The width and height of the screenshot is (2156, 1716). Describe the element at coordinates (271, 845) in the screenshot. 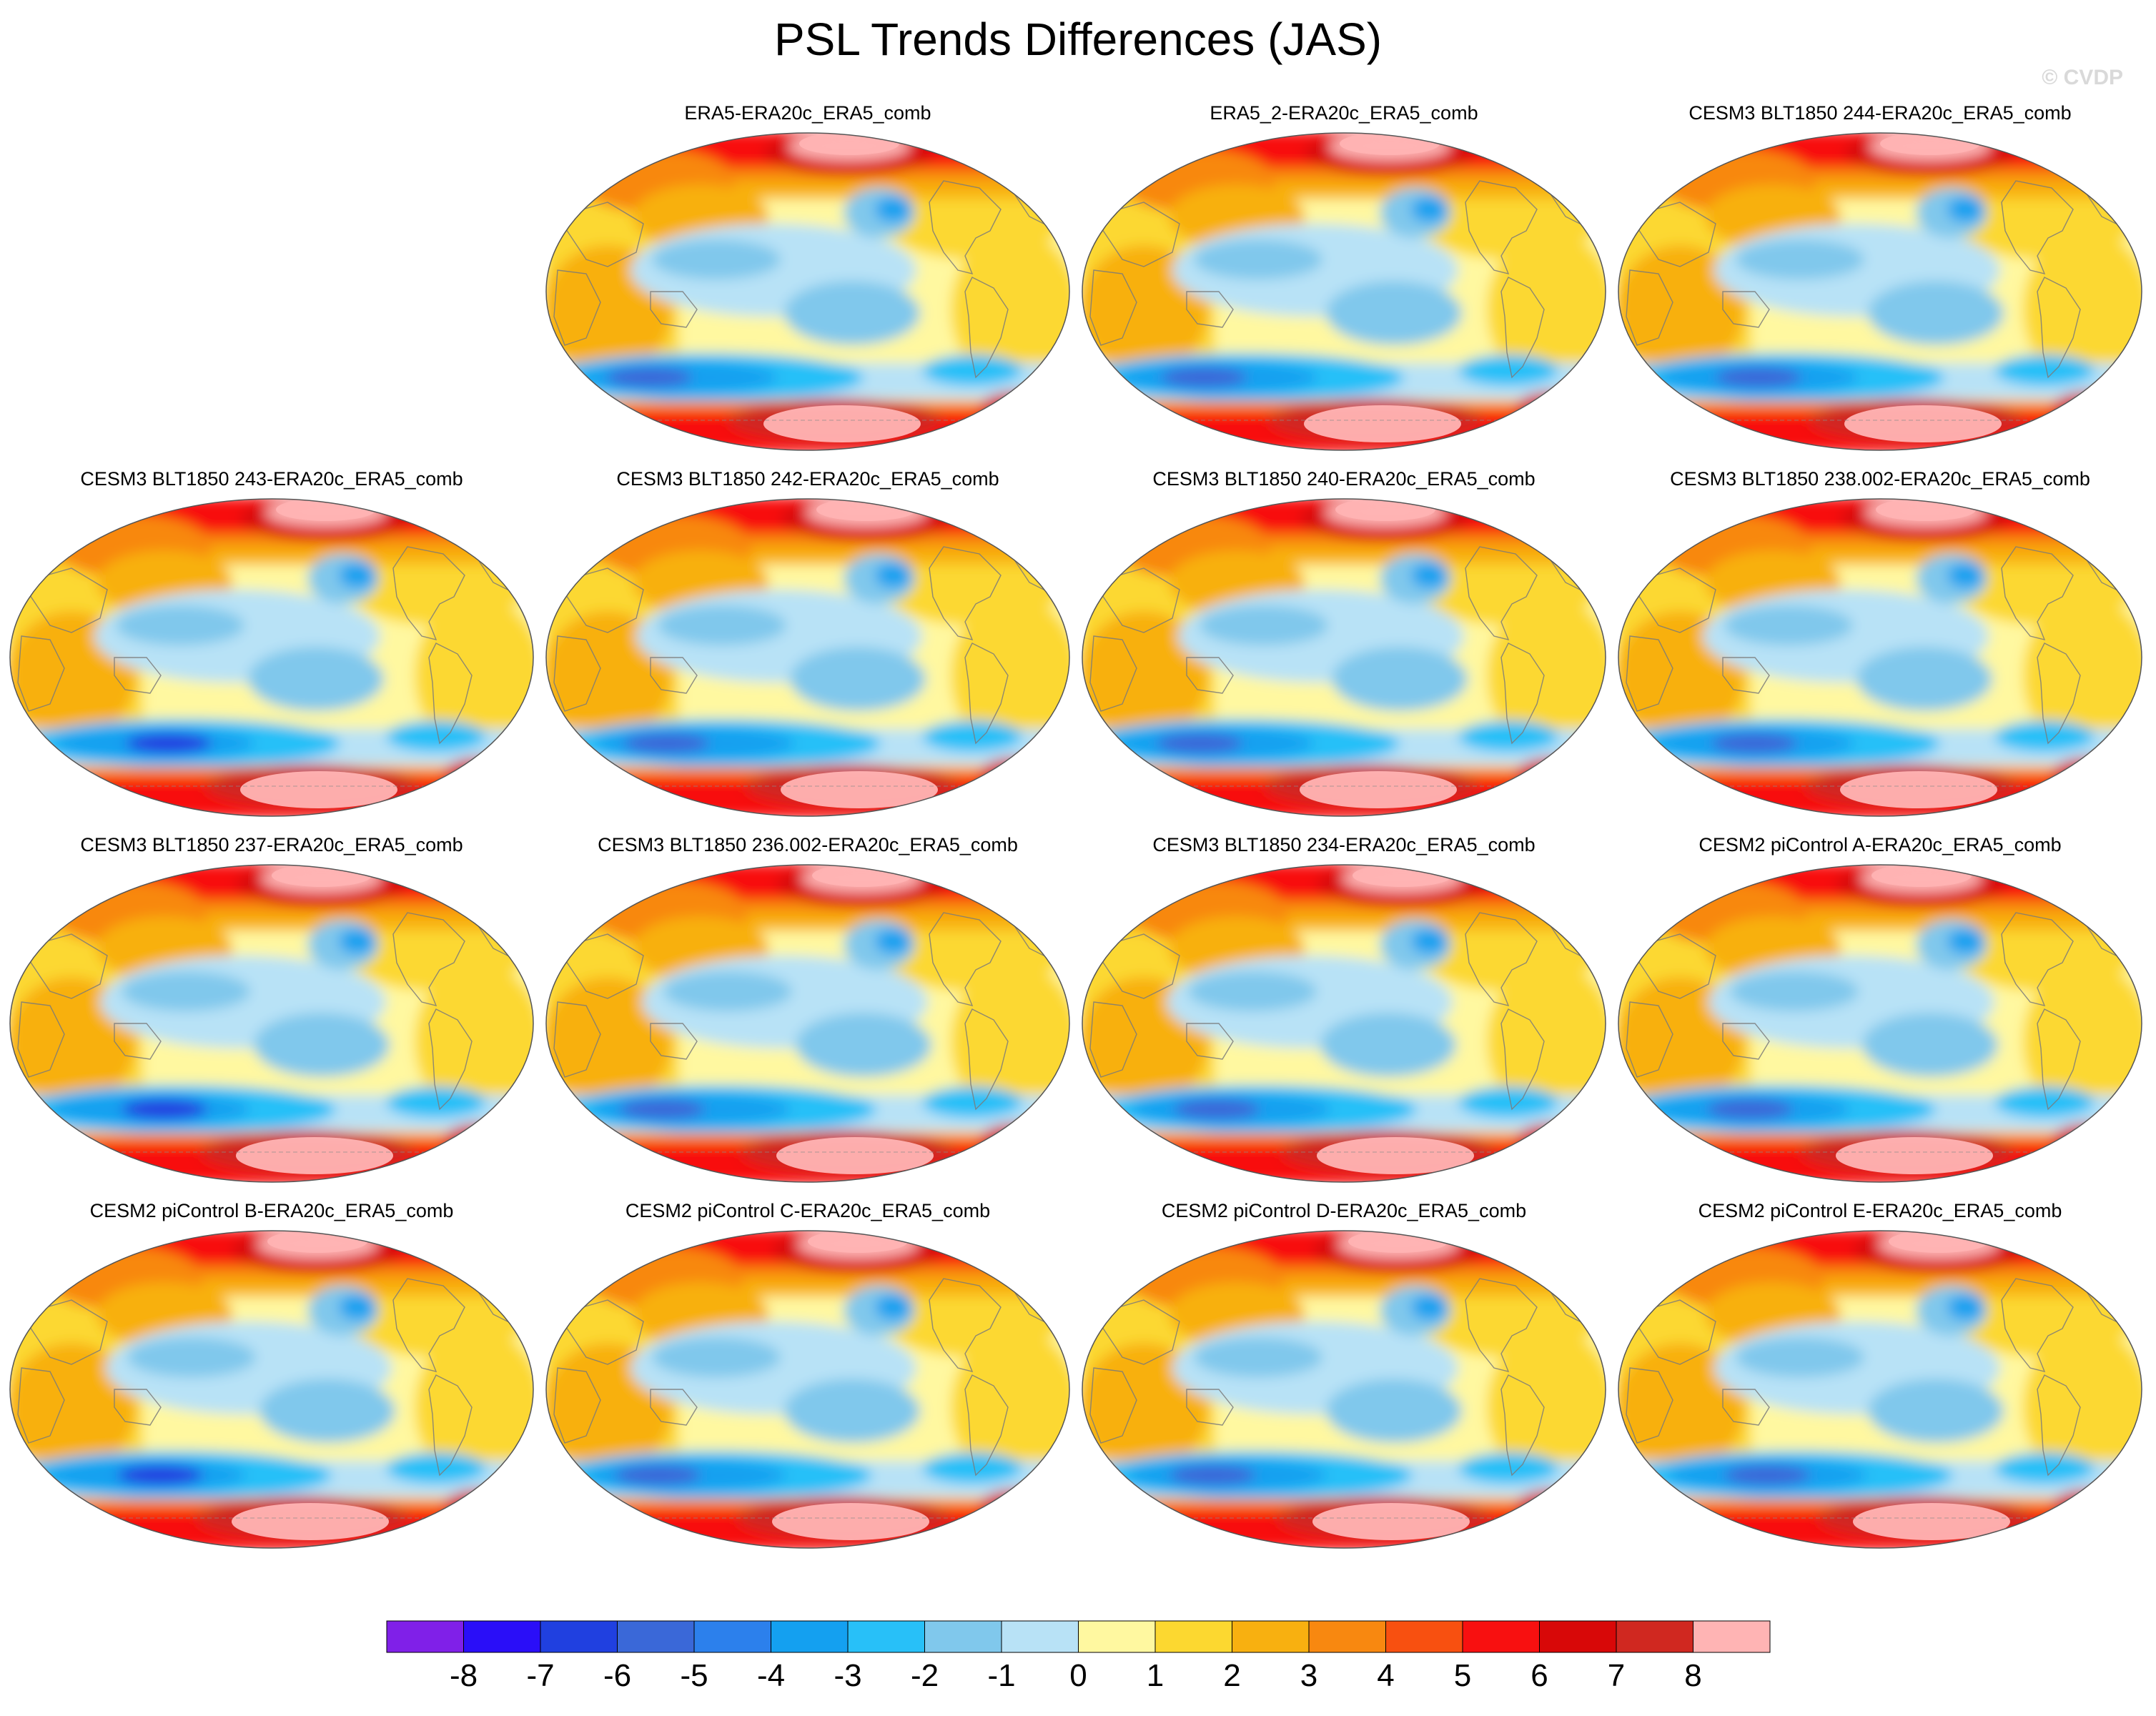

I see `panel-title: CESM3 BLT1850 237-ERA20c_ERA5_comb` at that location.